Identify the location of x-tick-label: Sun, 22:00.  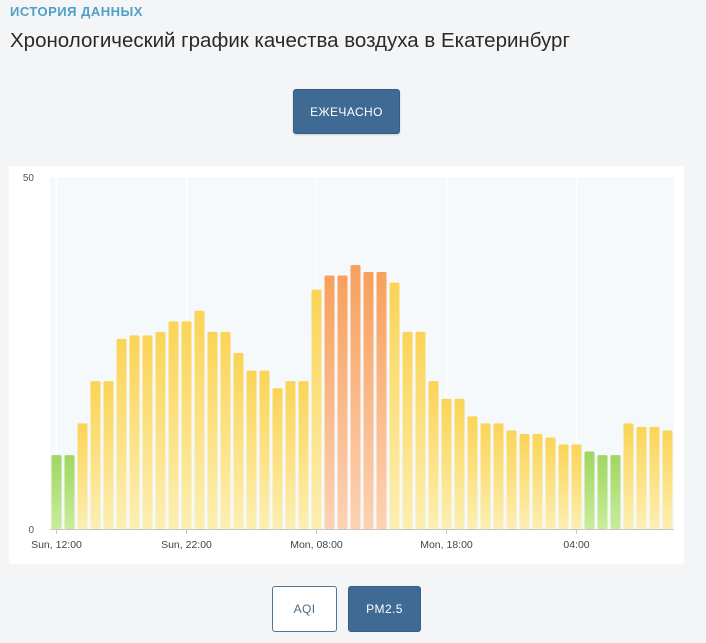
(186, 545).